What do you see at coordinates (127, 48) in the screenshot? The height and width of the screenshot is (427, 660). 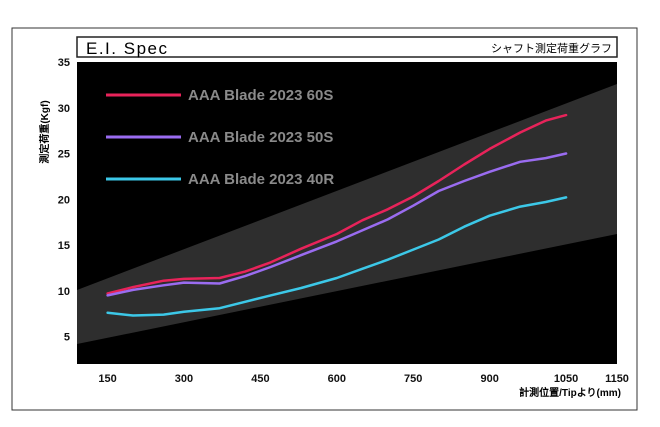 I see `chart-title: E.I. Spec` at bounding box center [127, 48].